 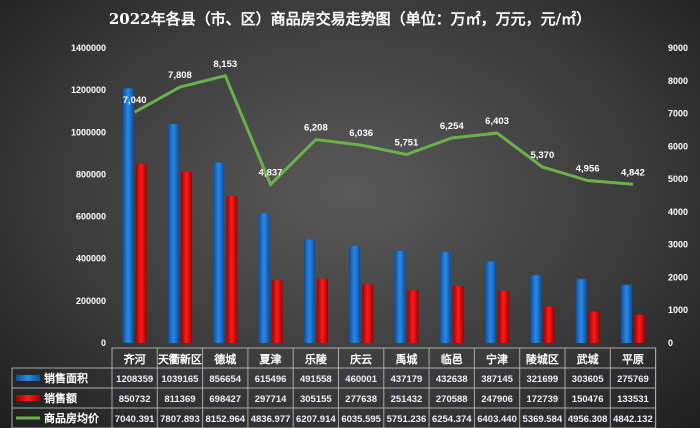 I want to click on left-axis-tick: 0, so click(x=103, y=343).